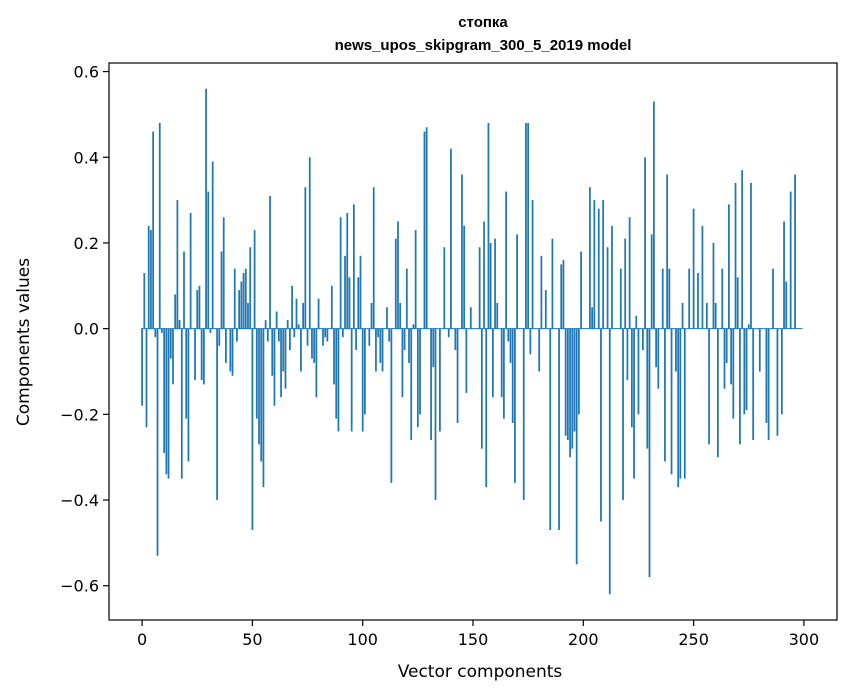 This screenshot has height=696, width=867. Describe the element at coordinates (79, 586) in the screenshot. I see `y-tick-label: −0.6` at that location.